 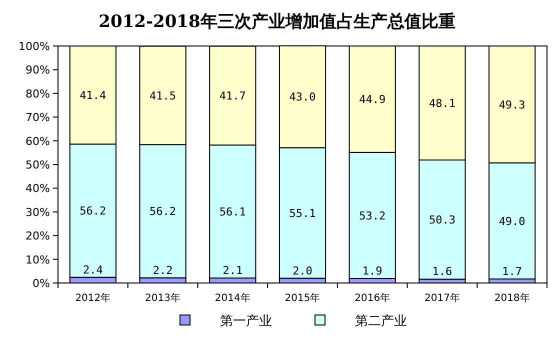 I want to click on data-label: 56.1, so click(x=232, y=212).